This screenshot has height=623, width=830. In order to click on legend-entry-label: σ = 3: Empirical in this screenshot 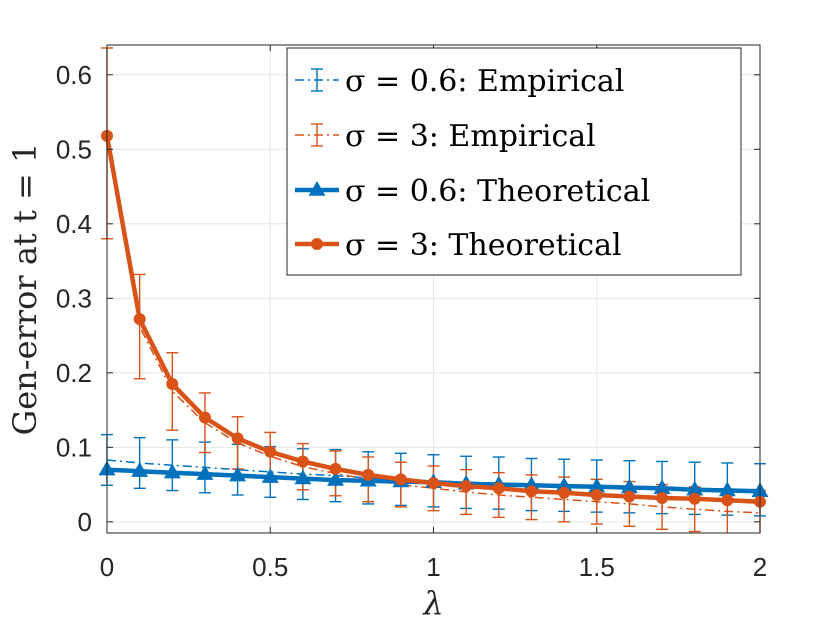, I will do `click(470, 136)`.